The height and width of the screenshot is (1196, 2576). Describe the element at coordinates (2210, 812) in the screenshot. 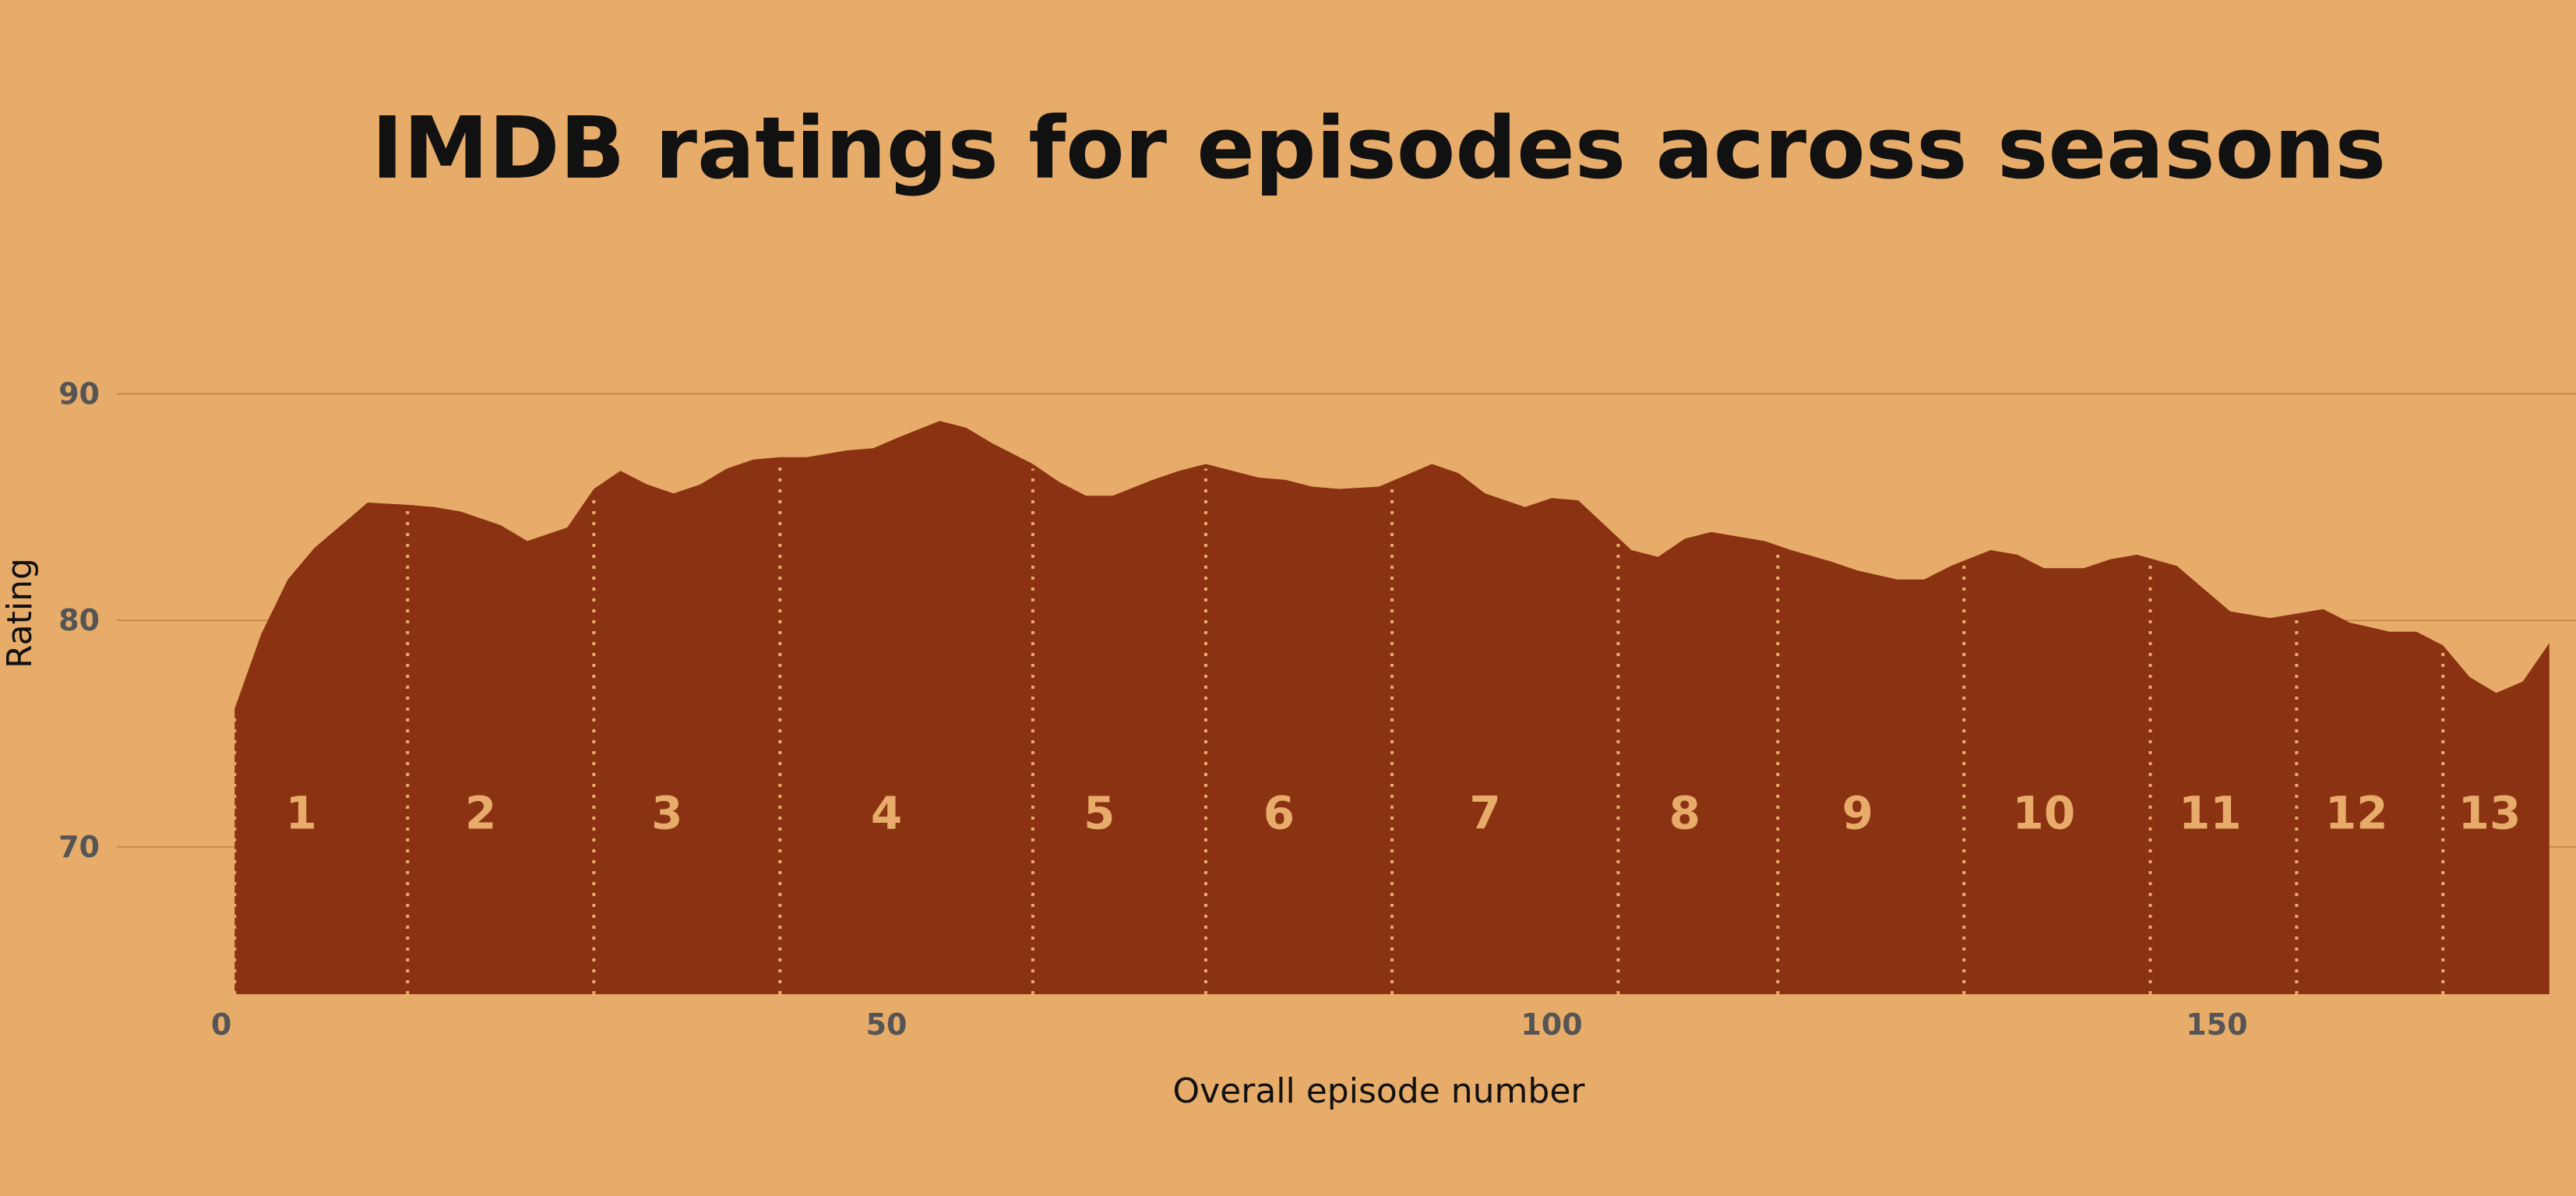

I see `season-label-11: 11` at that location.